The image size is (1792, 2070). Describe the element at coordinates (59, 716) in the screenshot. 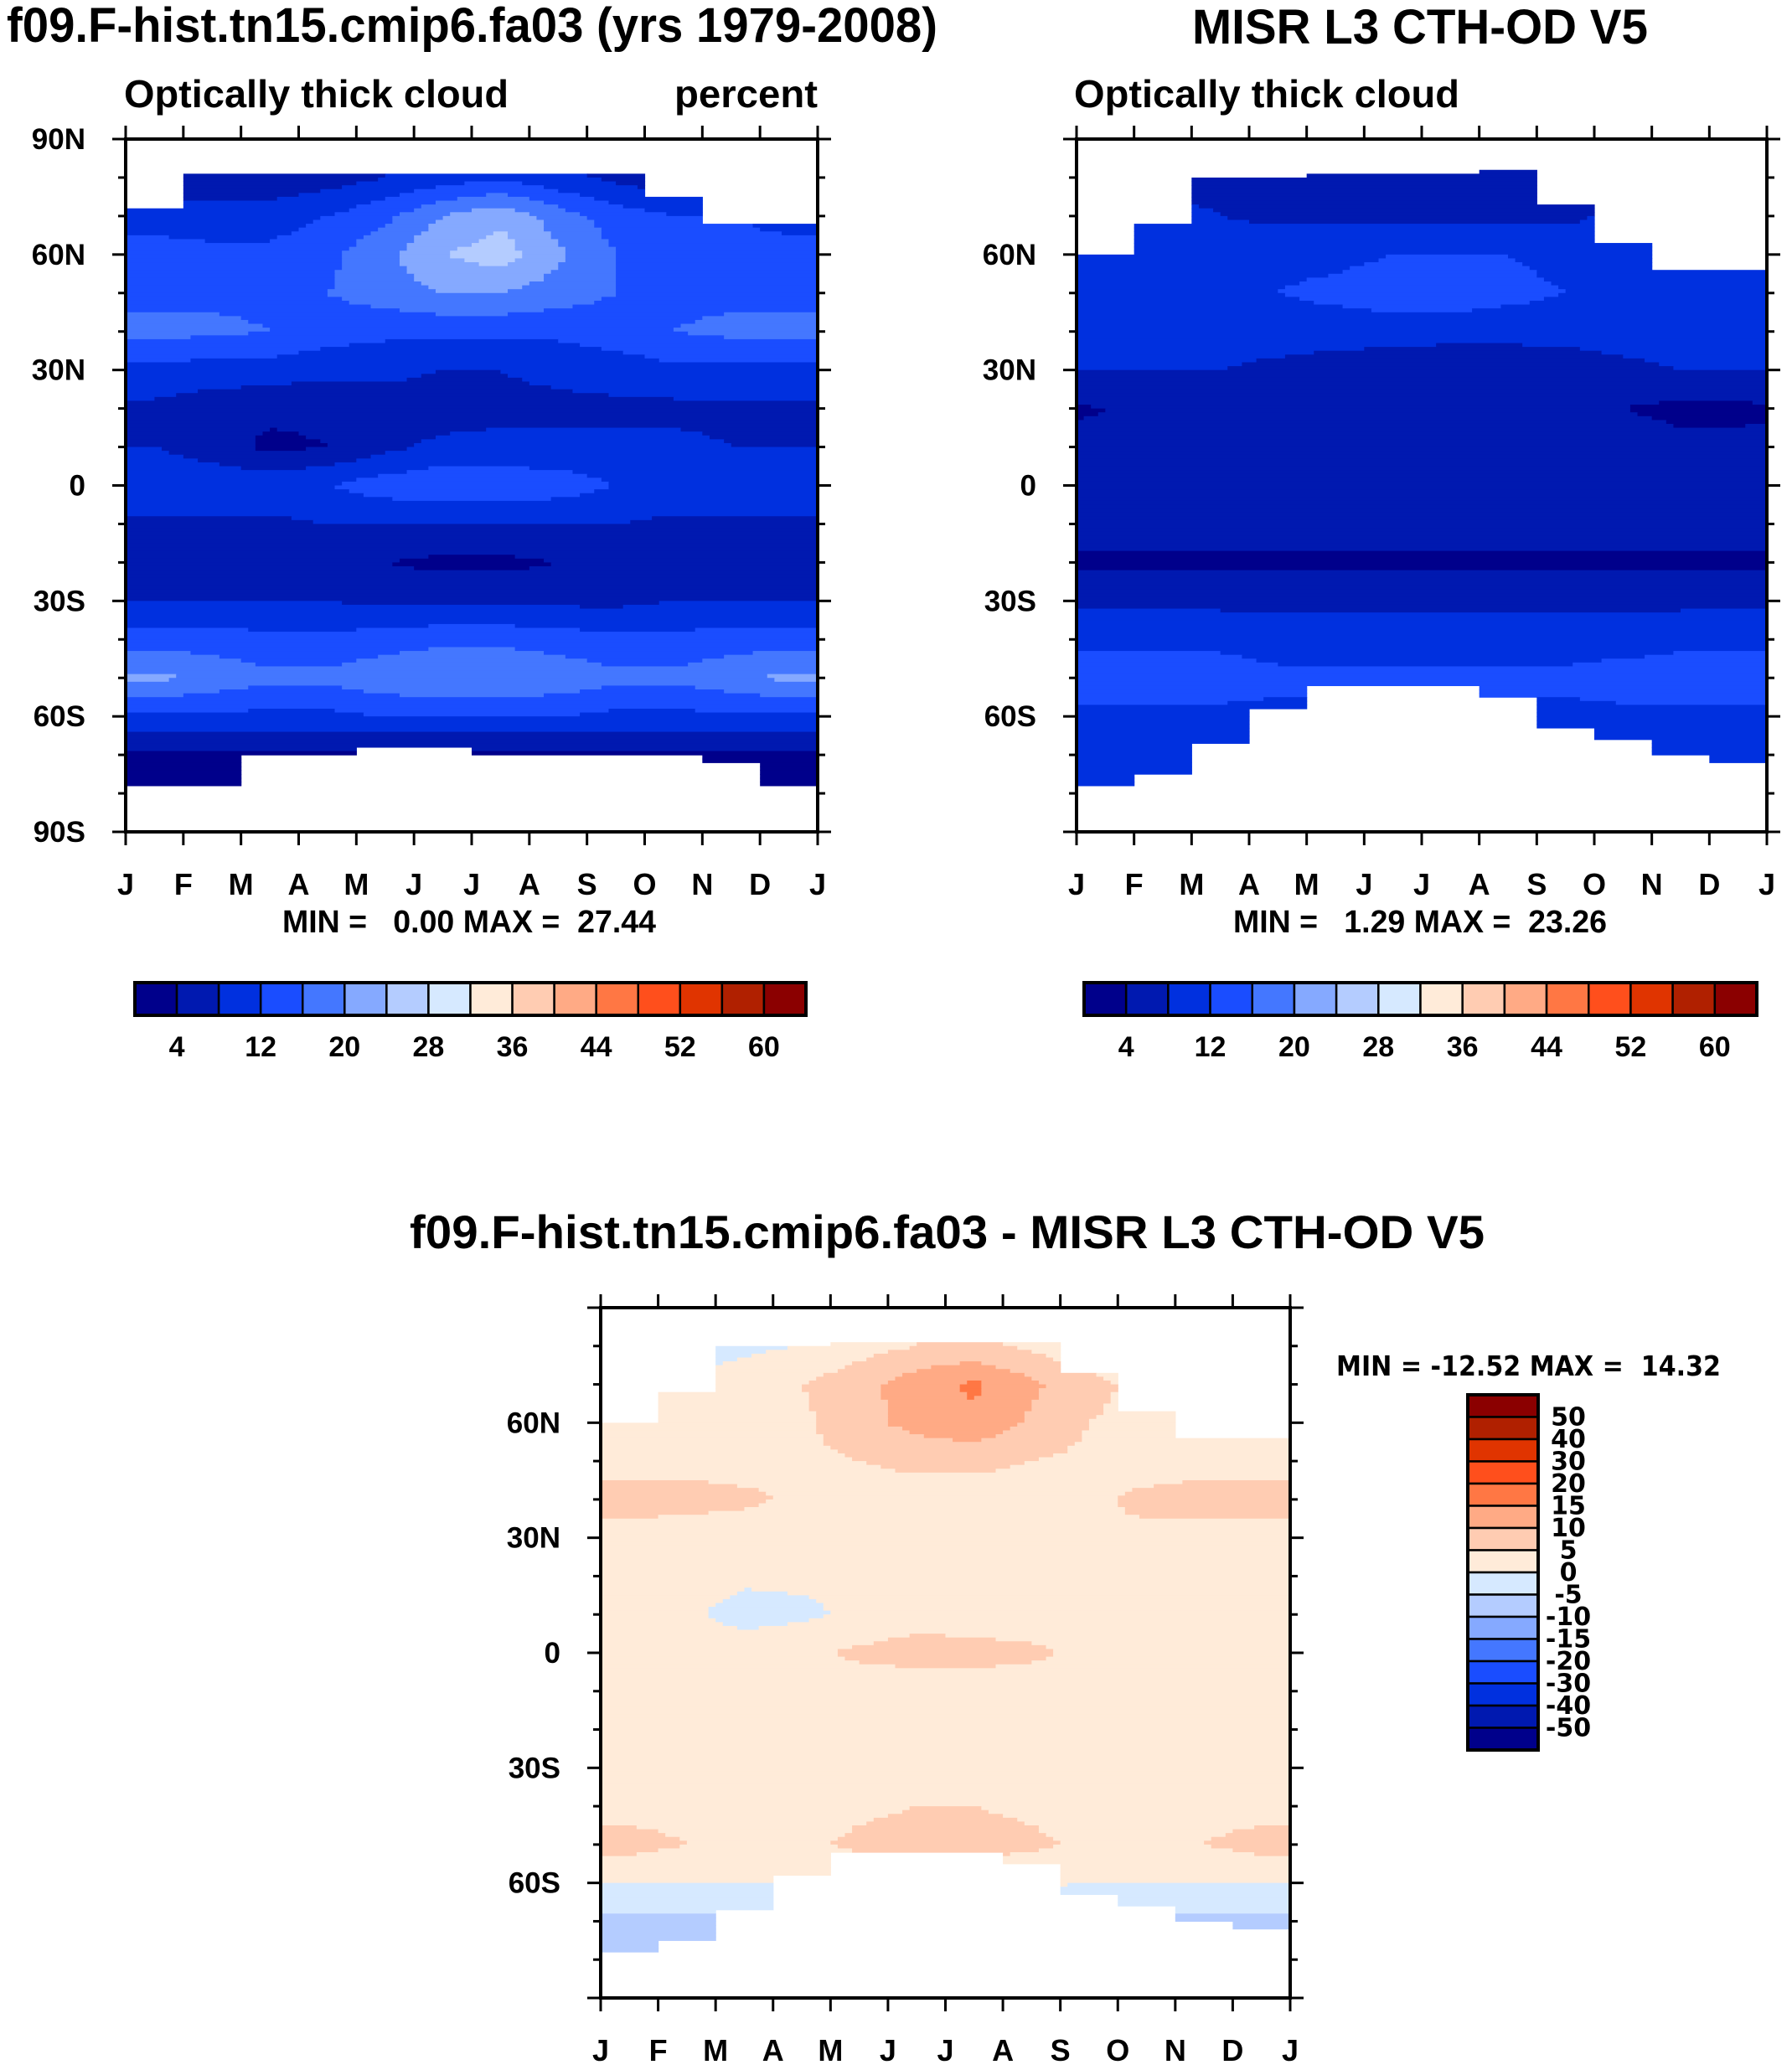

I see `y-tick-label: 60S` at that location.